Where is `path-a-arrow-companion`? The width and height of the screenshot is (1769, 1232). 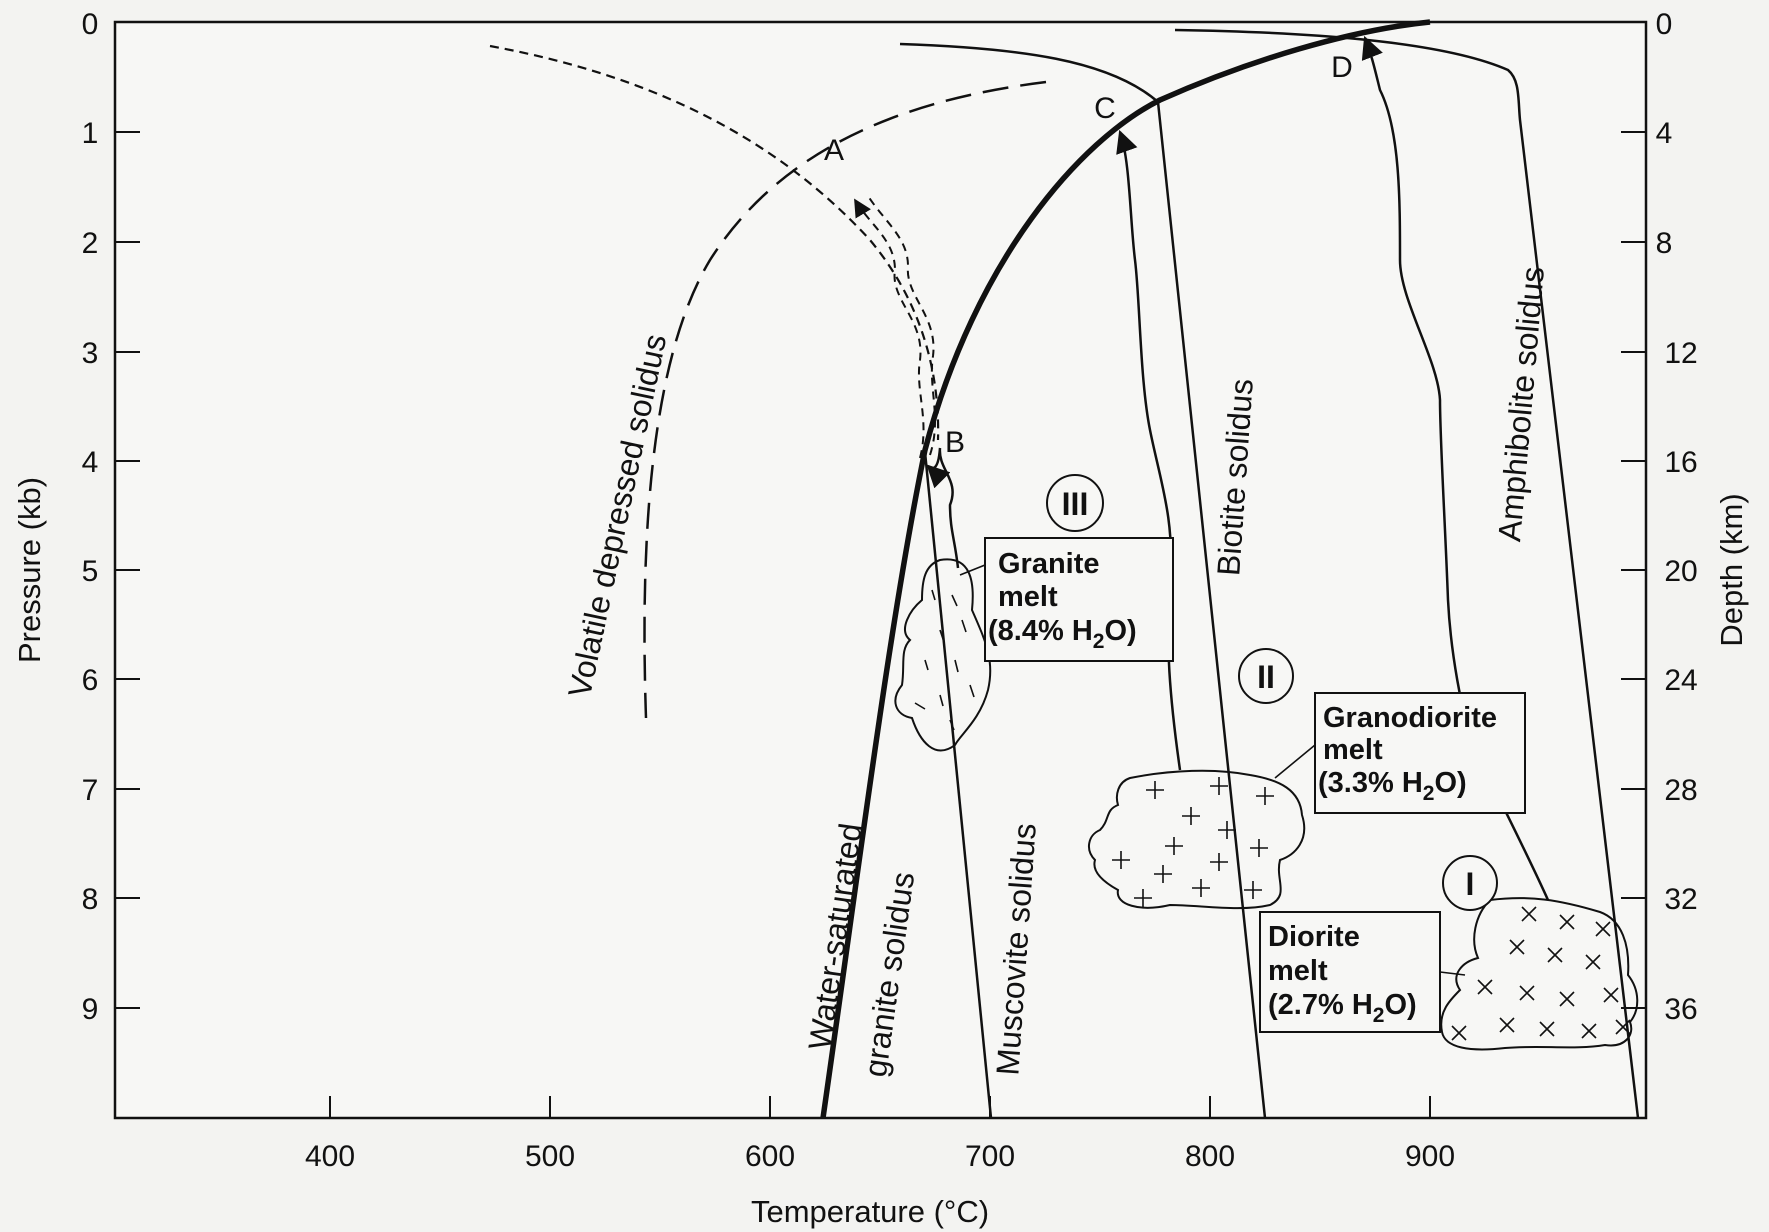
path-a-arrow-companion is located at coordinates (901, 325).